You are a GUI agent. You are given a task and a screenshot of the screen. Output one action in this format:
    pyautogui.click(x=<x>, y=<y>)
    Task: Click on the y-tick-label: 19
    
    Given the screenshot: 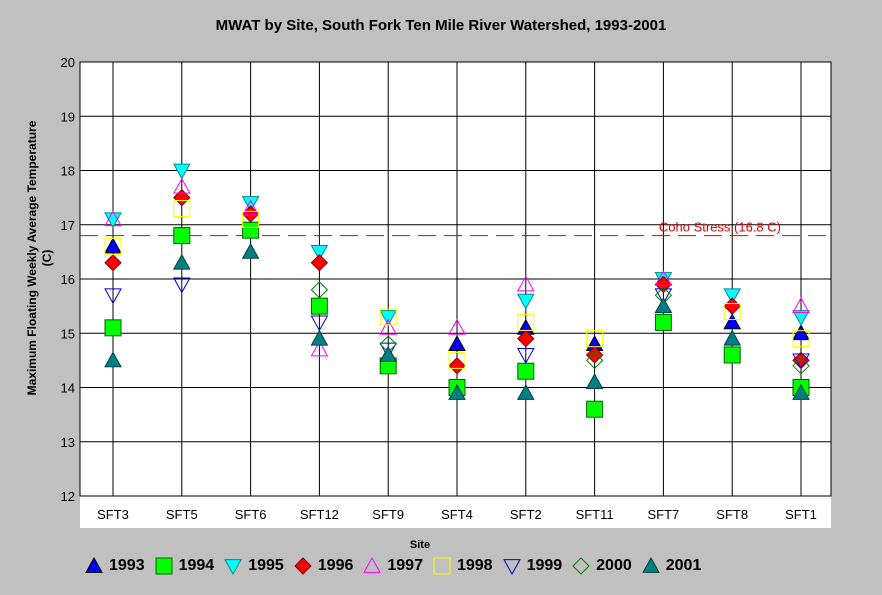 What is the action you would take?
    pyautogui.click(x=68, y=116)
    